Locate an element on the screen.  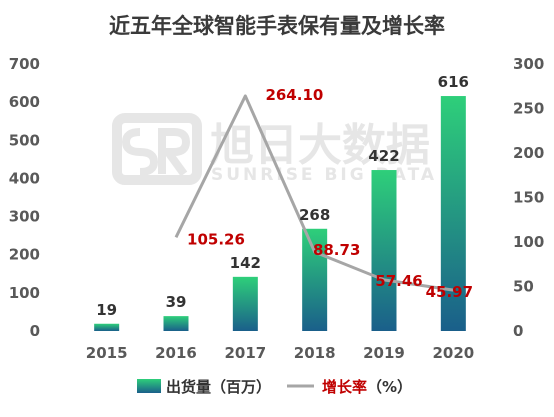
chart-title: 近五年全球智能手表保有量及增长率 is located at coordinates (277, 26).